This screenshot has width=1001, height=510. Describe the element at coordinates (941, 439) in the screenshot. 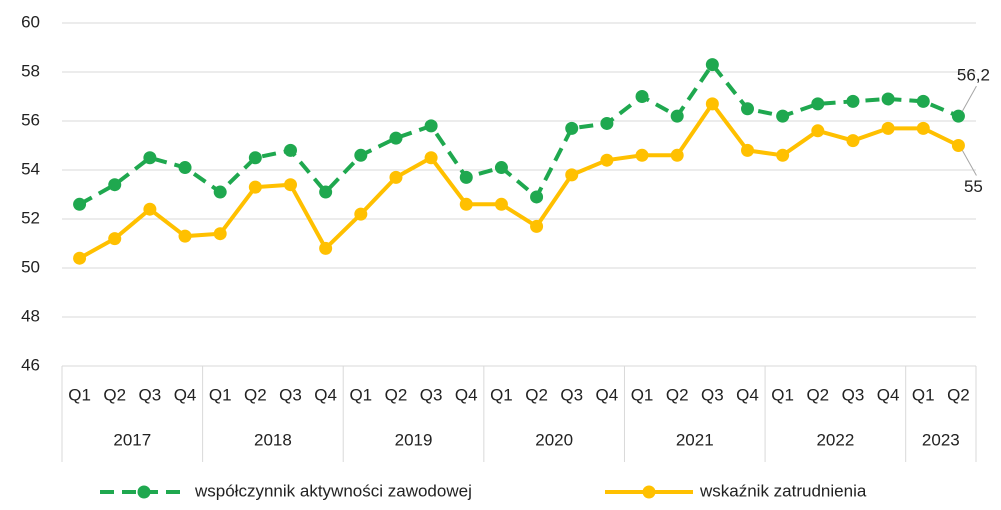

I see `x-group-label: 2023` at that location.